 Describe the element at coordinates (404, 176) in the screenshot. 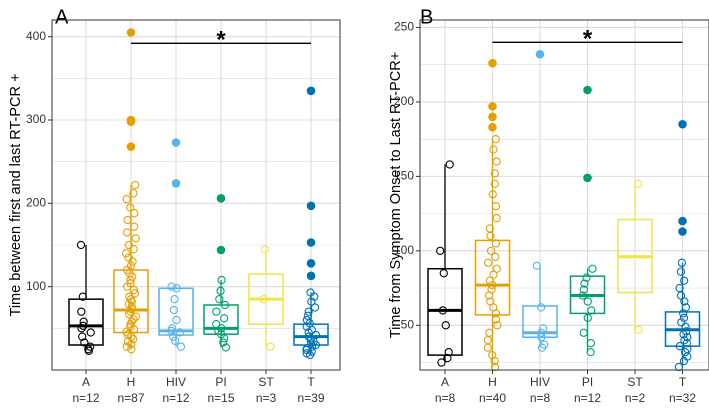

I see `panel-b-y-tick-label: 150` at that location.